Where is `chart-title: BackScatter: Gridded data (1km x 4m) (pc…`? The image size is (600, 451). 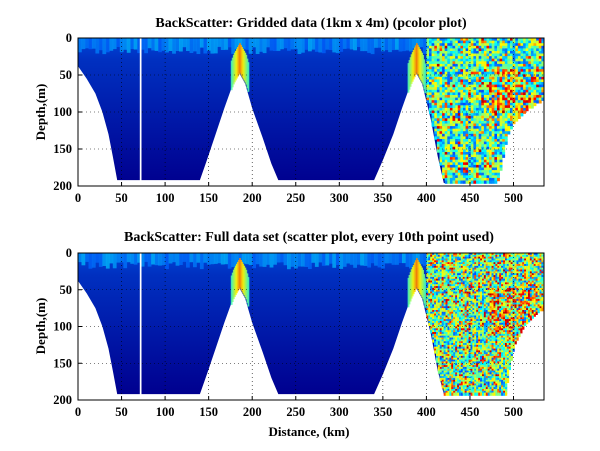
chart-title: BackScatter: Gridded data (1km x 4m) (pc… is located at coordinates (311, 23).